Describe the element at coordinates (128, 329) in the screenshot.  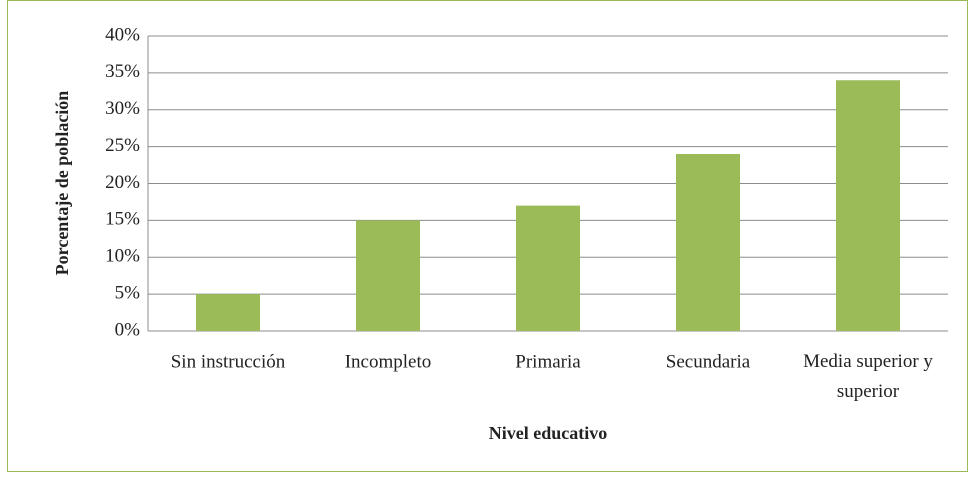
I see `y-tick-label: 0%` at that location.